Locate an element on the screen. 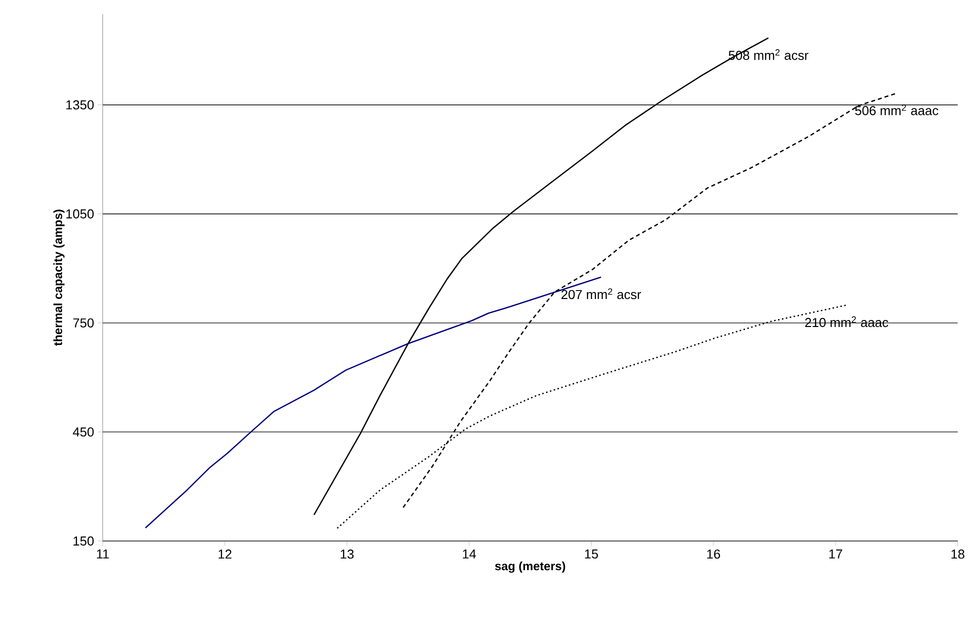  x-tick-label: 12 is located at coordinates (225, 554).